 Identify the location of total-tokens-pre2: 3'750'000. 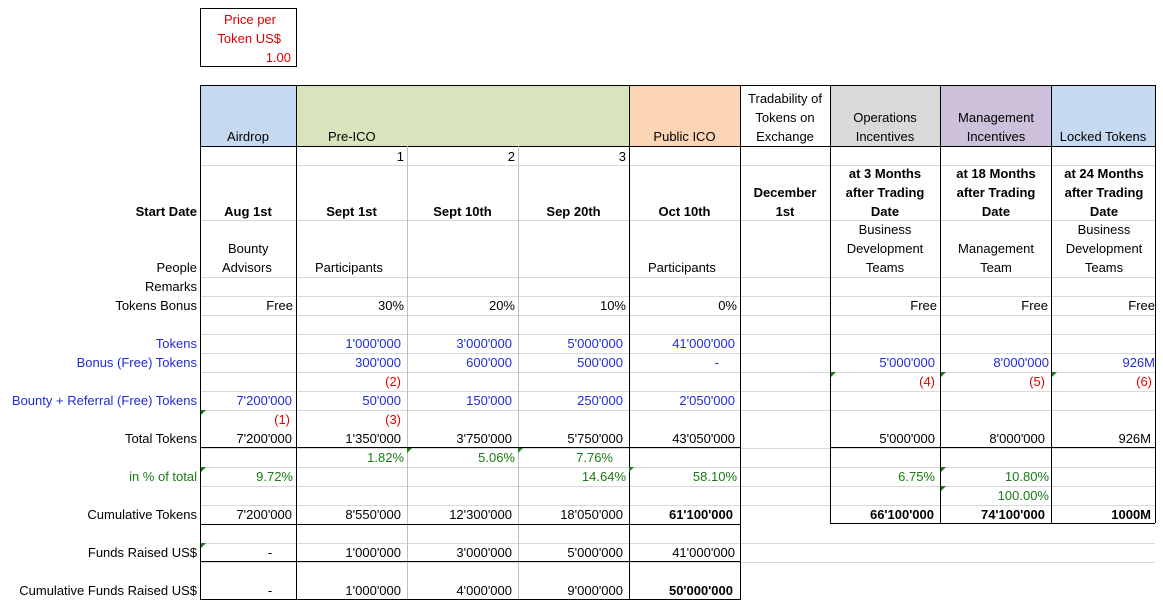
(484, 438).